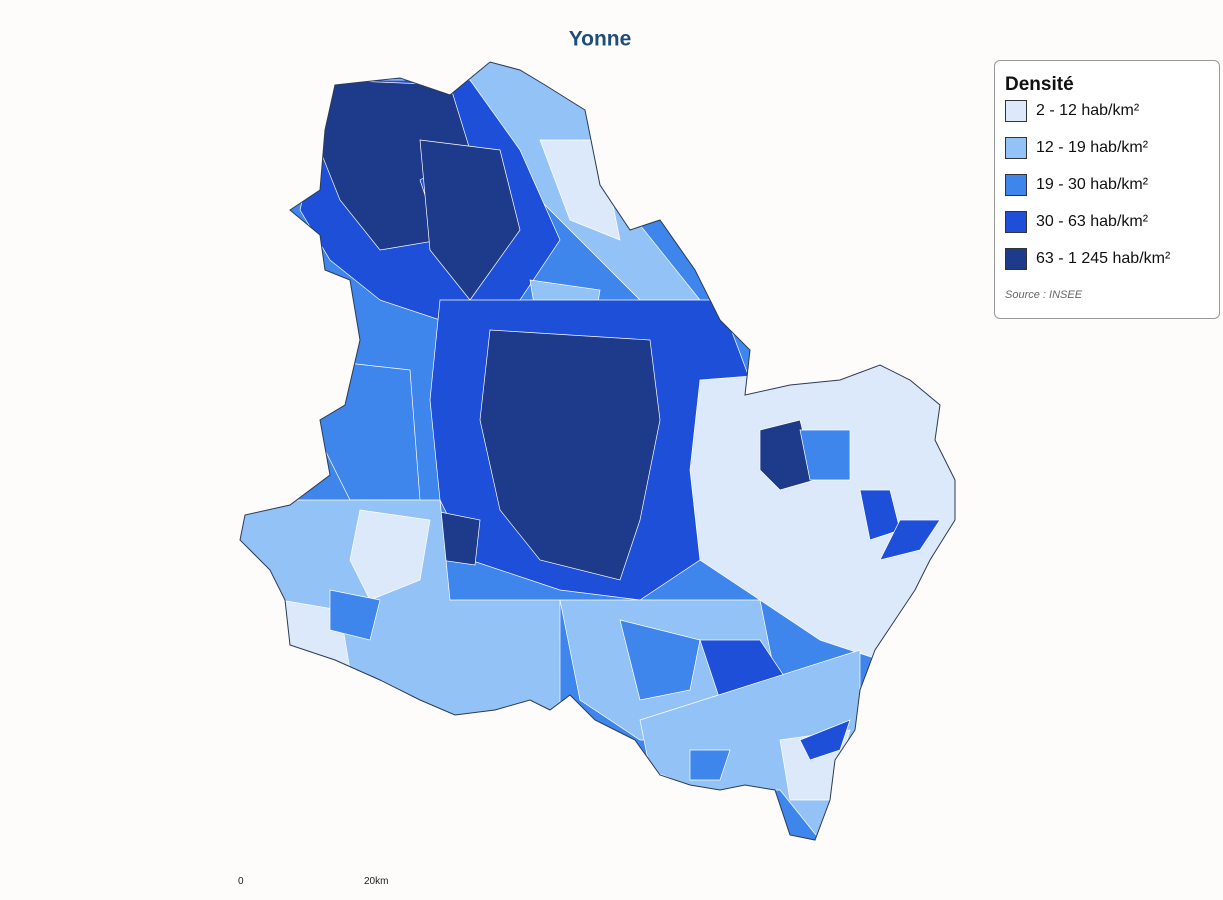 This screenshot has height=900, width=1223. I want to click on legend-item: 2 - 12 hab/km², so click(1072, 111).